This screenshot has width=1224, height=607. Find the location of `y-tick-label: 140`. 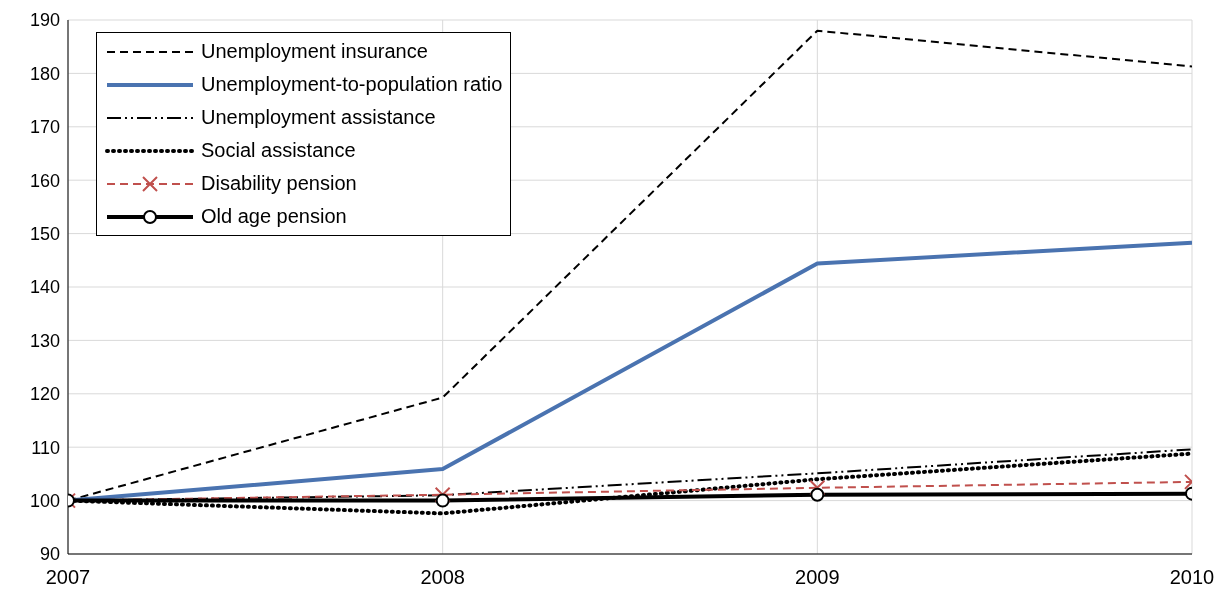

y-tick-label: 140 is located at coordinates (44, 287).